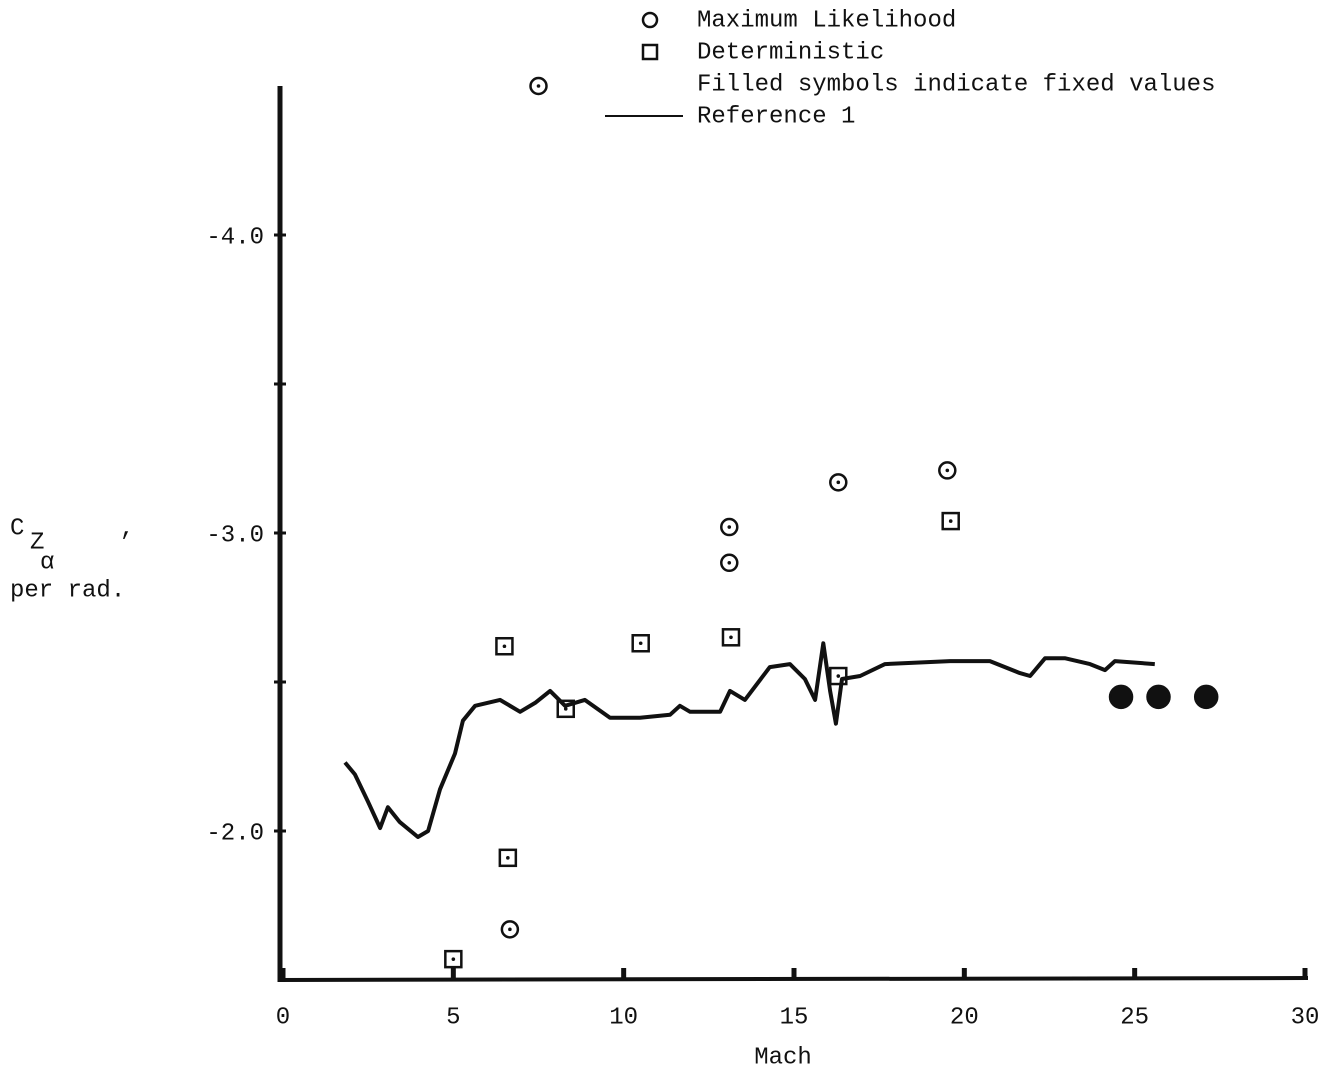  What do you see at coordinates (235, 535) in the screenshot?
I see `y-tick-label: -3.0` at bounding box center [235, 535].